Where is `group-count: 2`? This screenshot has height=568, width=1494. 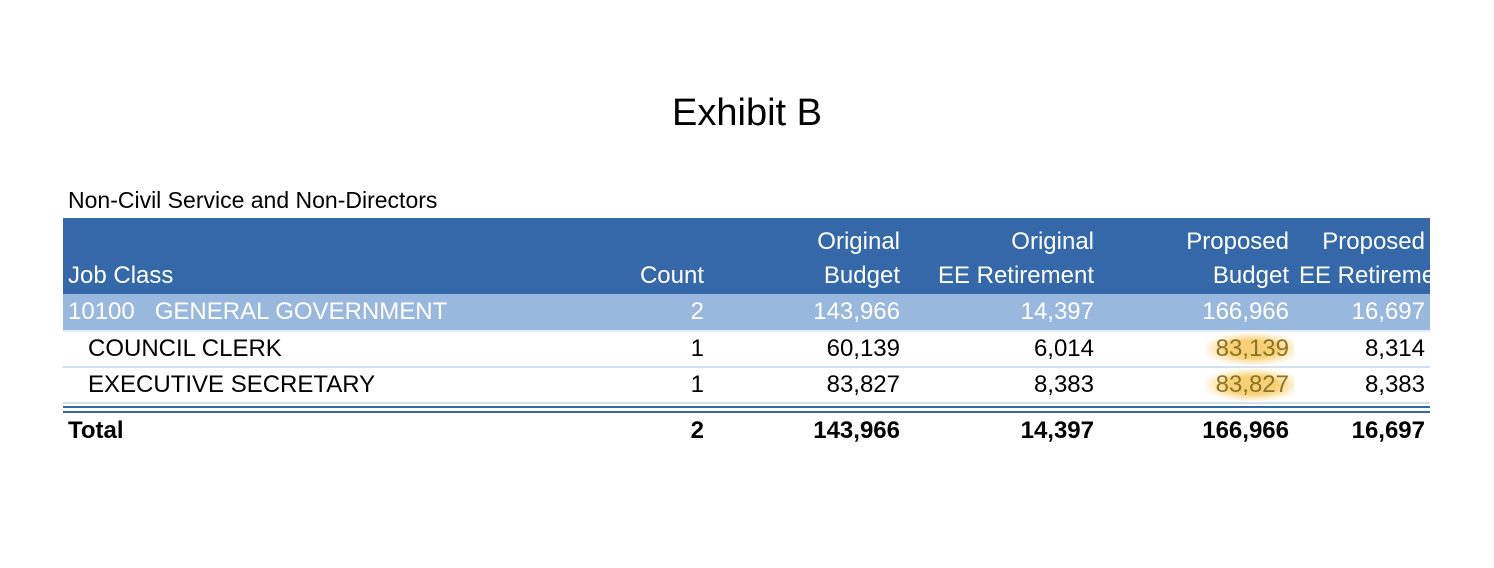 group-count: 2 is located at coordinates (697, 311).